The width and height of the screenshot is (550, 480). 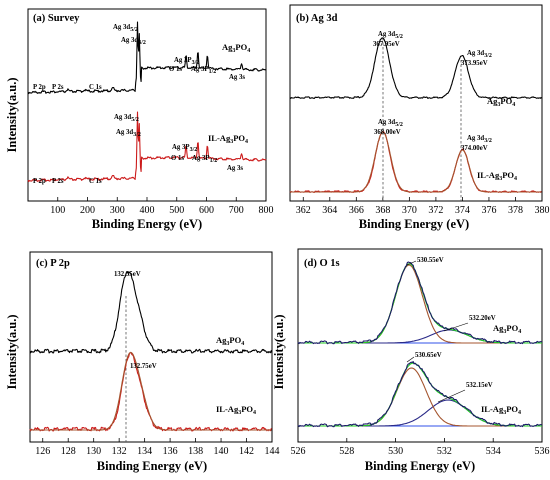 I want to click on panel-a-ag3s-bot: Ag 3s, so click(x=235, y=168).